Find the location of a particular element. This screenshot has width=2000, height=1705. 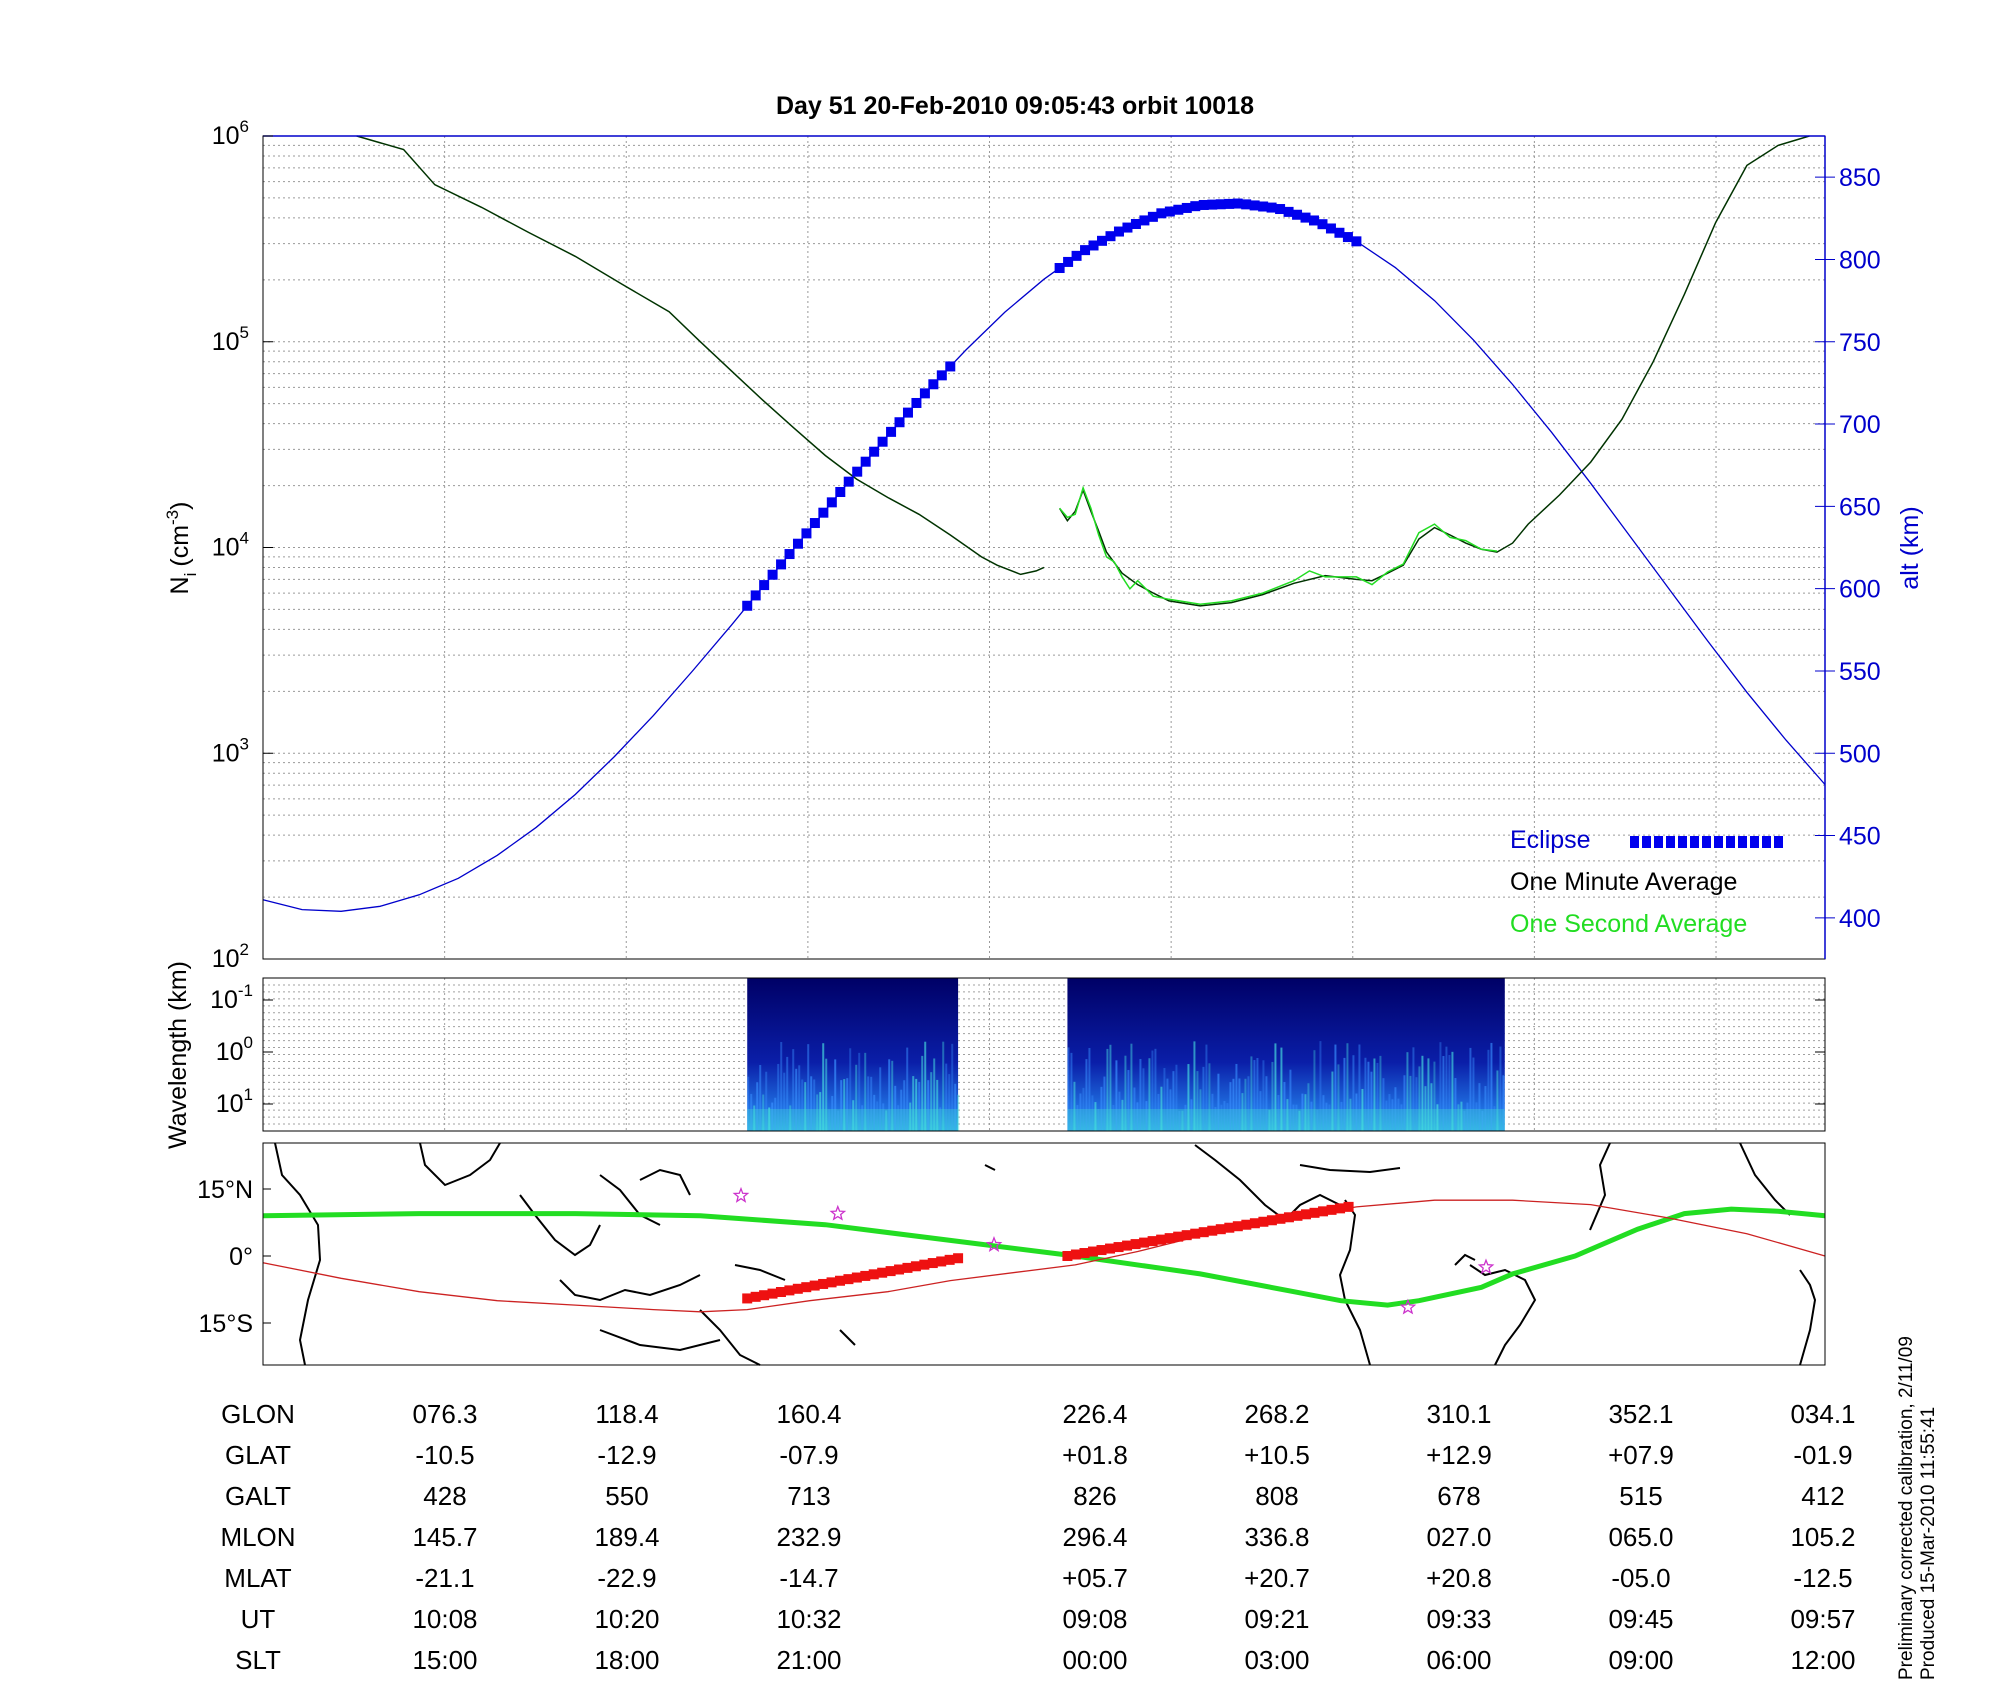

y-tick-label: 15°S is located at coordinates (226, 1324).